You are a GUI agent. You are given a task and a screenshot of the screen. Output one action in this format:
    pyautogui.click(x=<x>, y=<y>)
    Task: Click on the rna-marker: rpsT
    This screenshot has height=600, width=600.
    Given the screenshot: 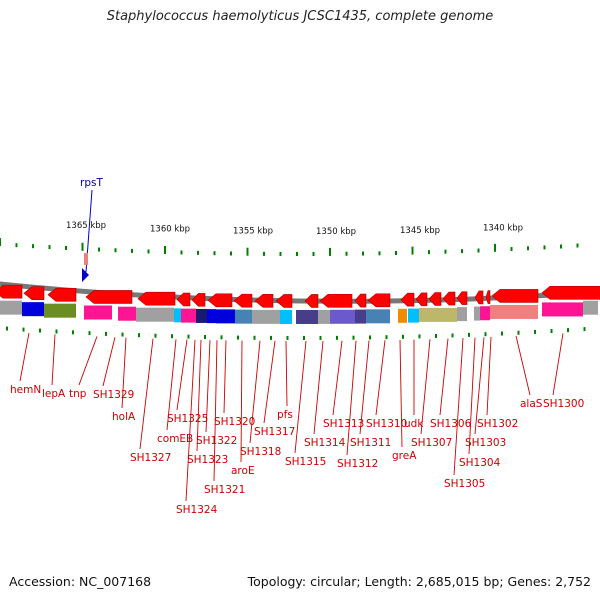 What is the action you would take?
    pyautogui.click(x=91, y=229)
    